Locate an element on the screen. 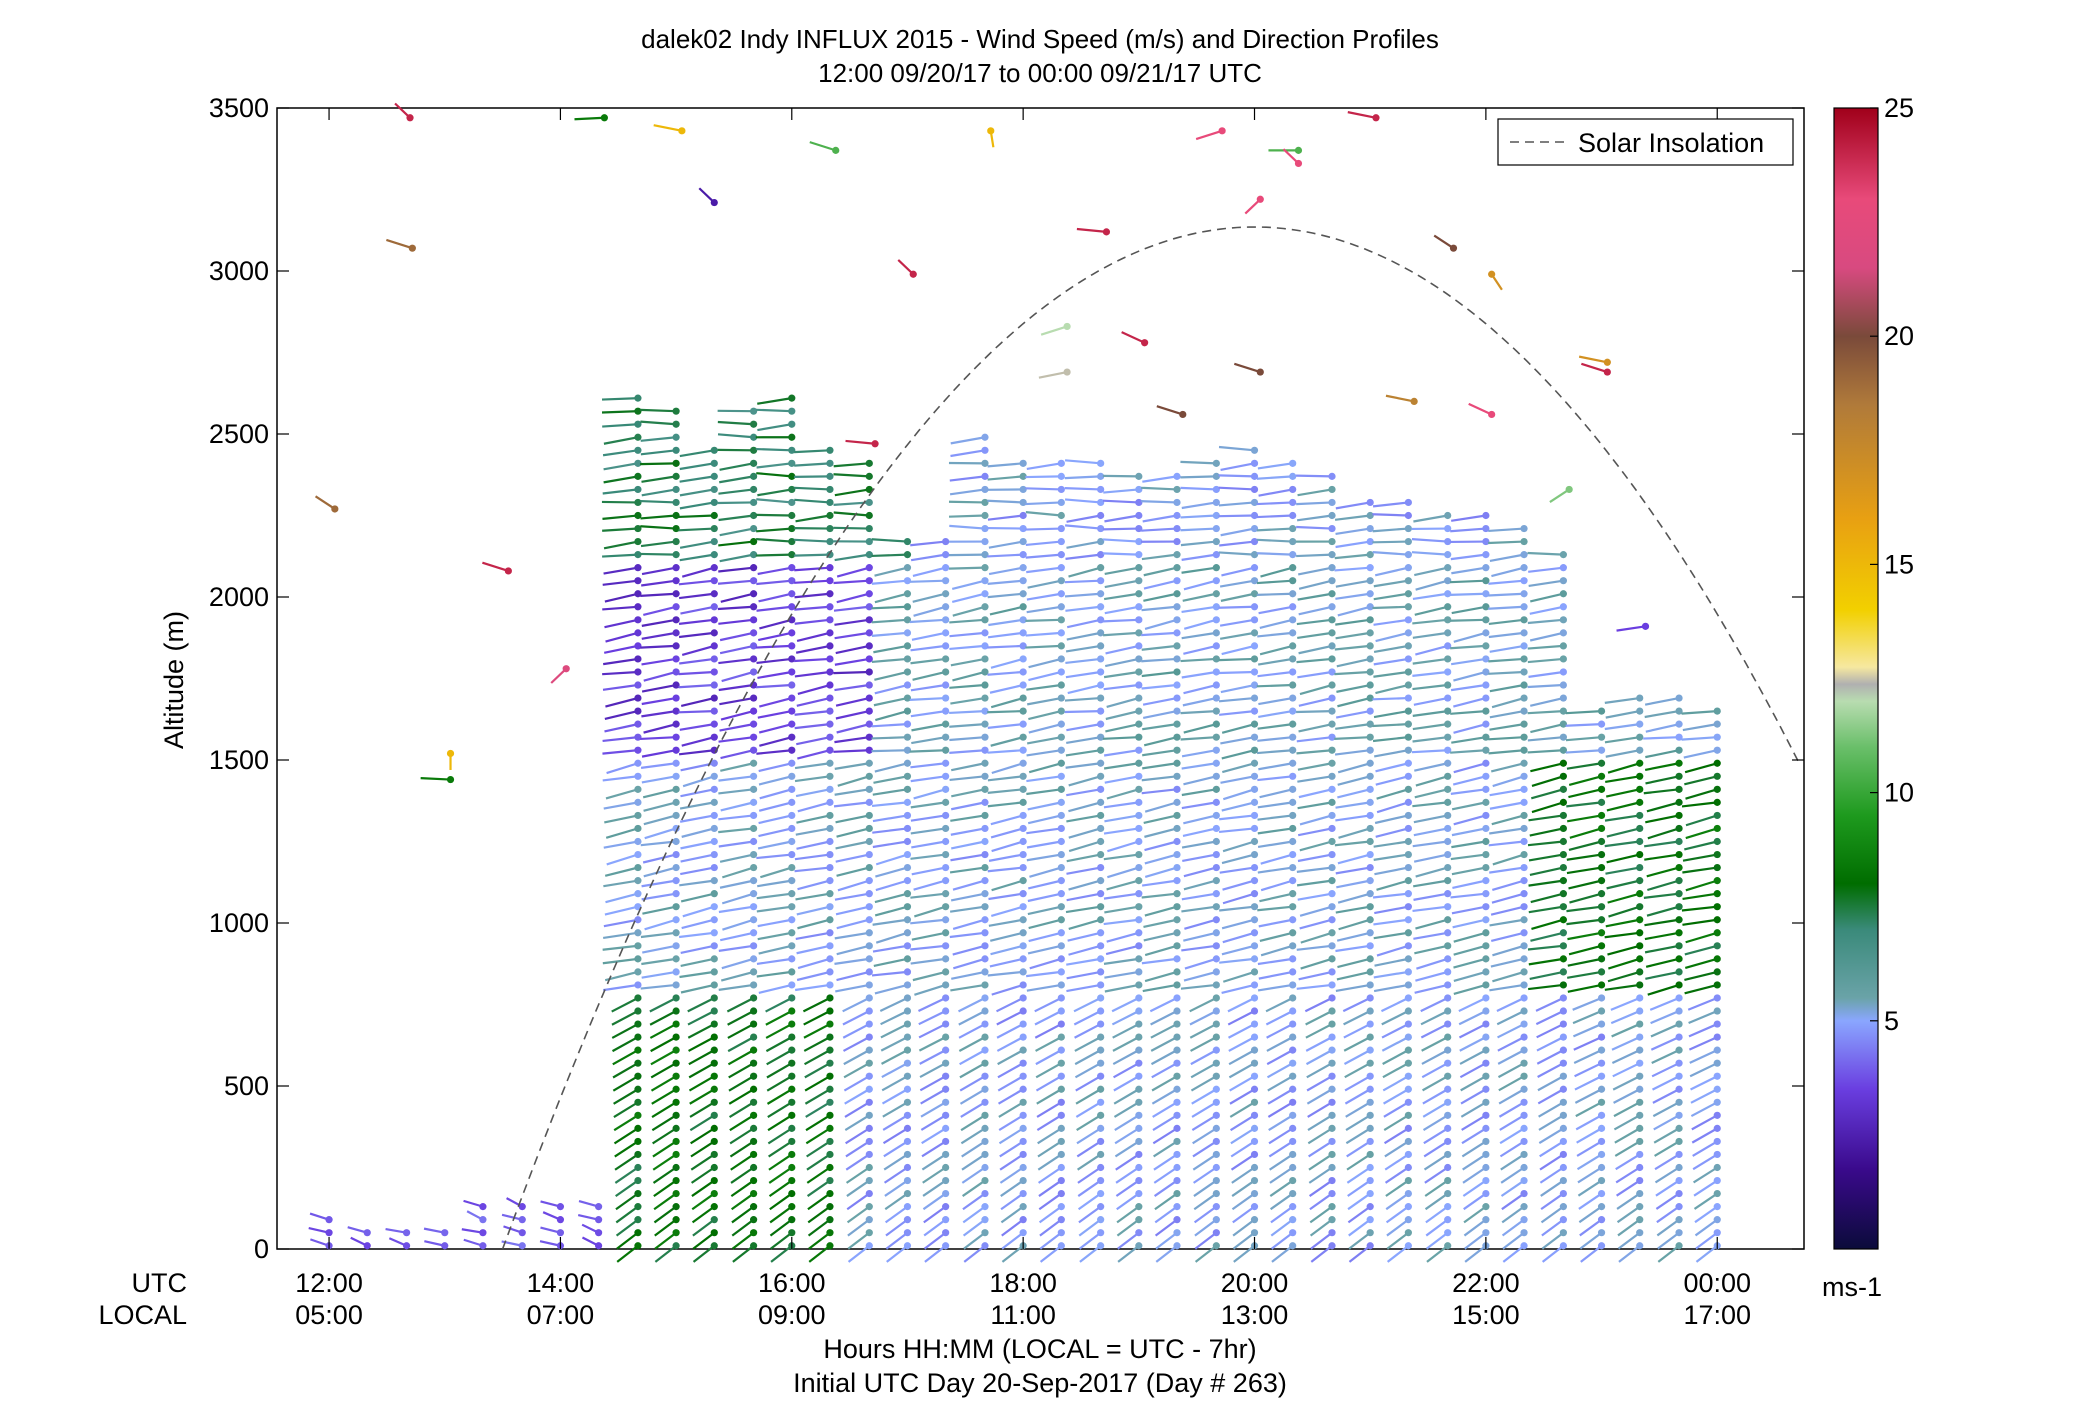  y-tick-label: 500 is located at coordinates (246, 1086).